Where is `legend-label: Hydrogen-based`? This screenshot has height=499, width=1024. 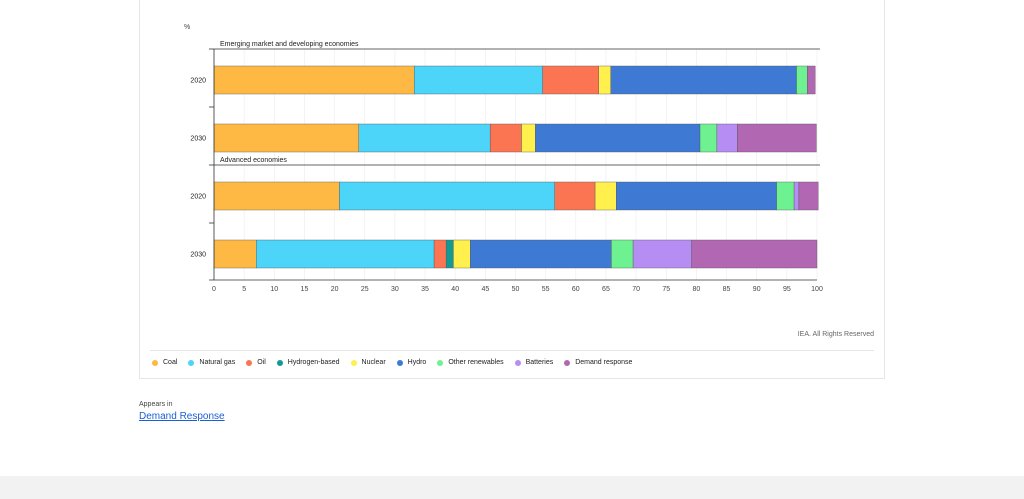
legend-label: Hydrogen-based is located at coordinates (313, 362).